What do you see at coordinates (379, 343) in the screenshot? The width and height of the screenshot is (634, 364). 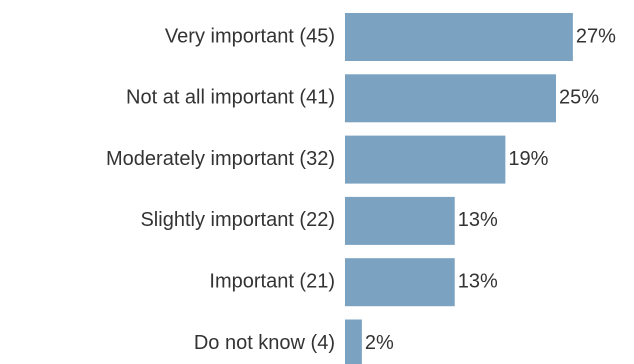 I see `value-label: 2%` at bounding box center [379, 343].